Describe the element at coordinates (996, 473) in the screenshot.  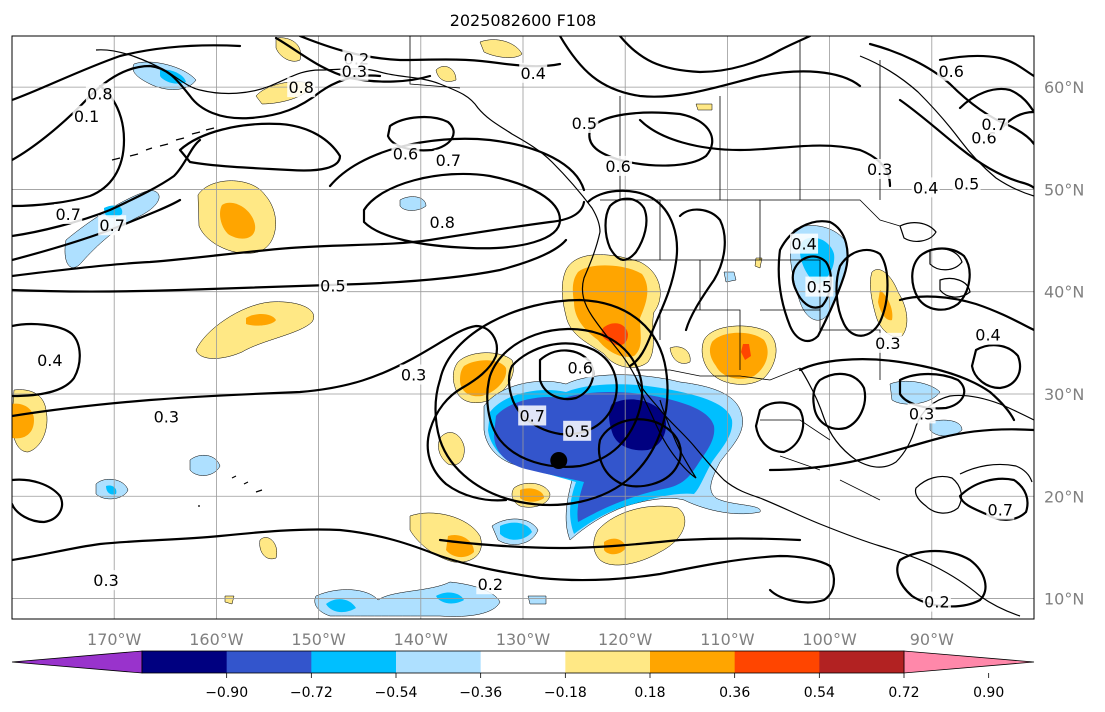
I see `caribbean-cuba-coastline` at that location.